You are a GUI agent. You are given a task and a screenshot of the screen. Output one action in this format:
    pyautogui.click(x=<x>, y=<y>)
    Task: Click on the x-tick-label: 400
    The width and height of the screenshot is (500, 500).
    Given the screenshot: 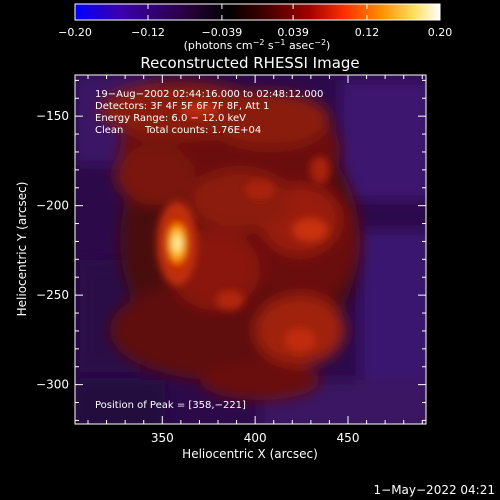 What is the action you would take?
    pyautogui.click(x=255, y=438)
    